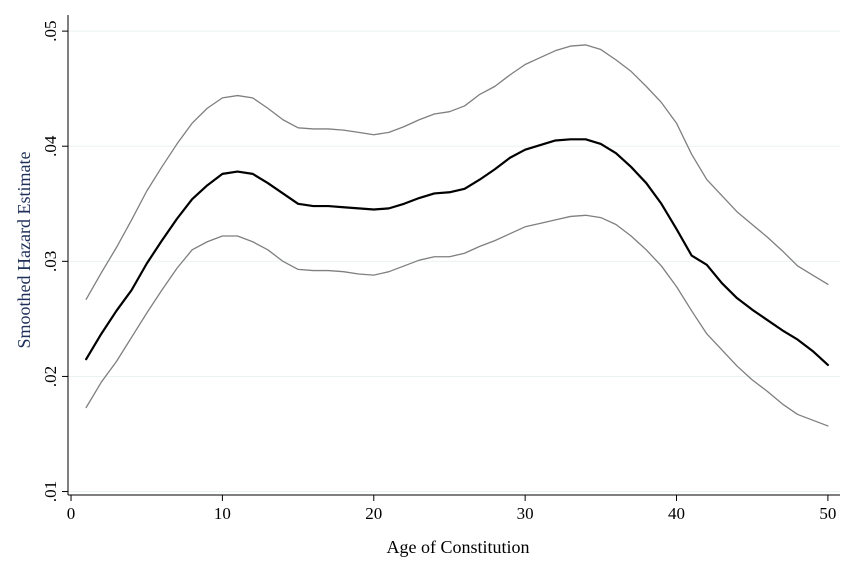 The image size is (846, 561). I want to click on x-tick-label: 40, so click(676, 513).